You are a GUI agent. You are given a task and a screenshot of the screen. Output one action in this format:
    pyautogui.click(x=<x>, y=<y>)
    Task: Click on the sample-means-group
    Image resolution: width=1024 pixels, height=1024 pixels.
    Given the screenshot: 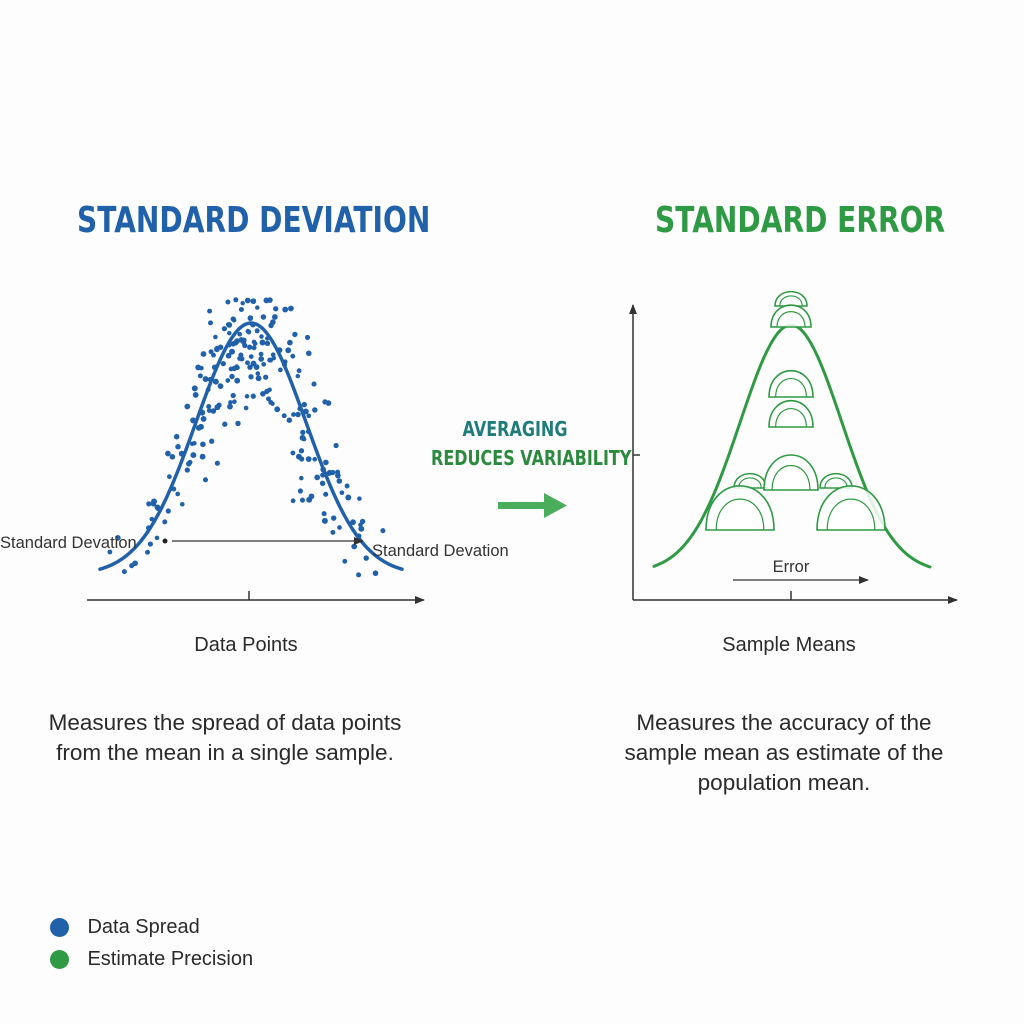 What is the action you would take?
    pyautogui.click(x=795, y=411)
    